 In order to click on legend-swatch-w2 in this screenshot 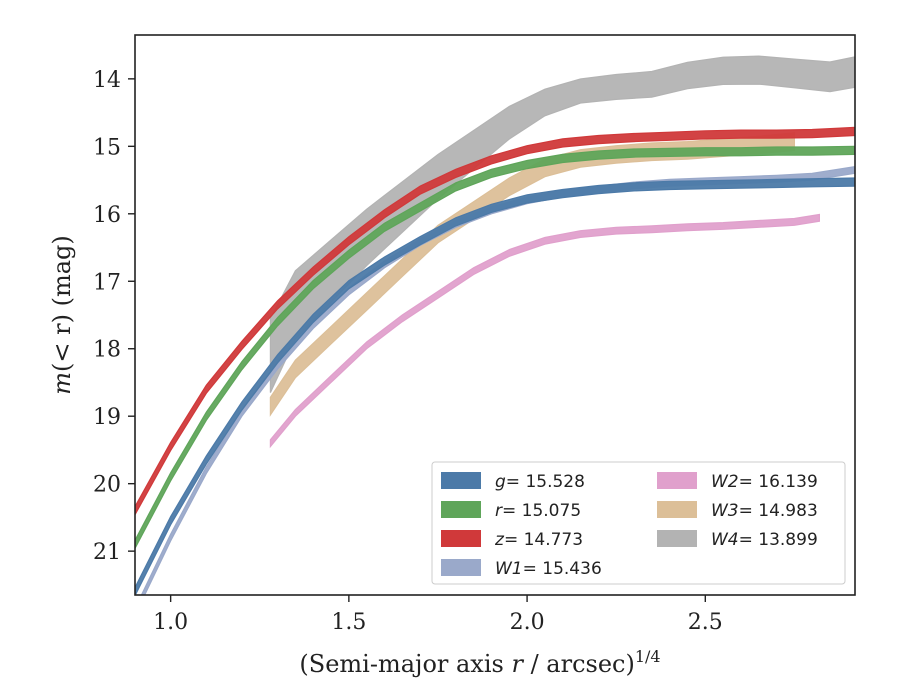, I will do `click(677, 480)`.